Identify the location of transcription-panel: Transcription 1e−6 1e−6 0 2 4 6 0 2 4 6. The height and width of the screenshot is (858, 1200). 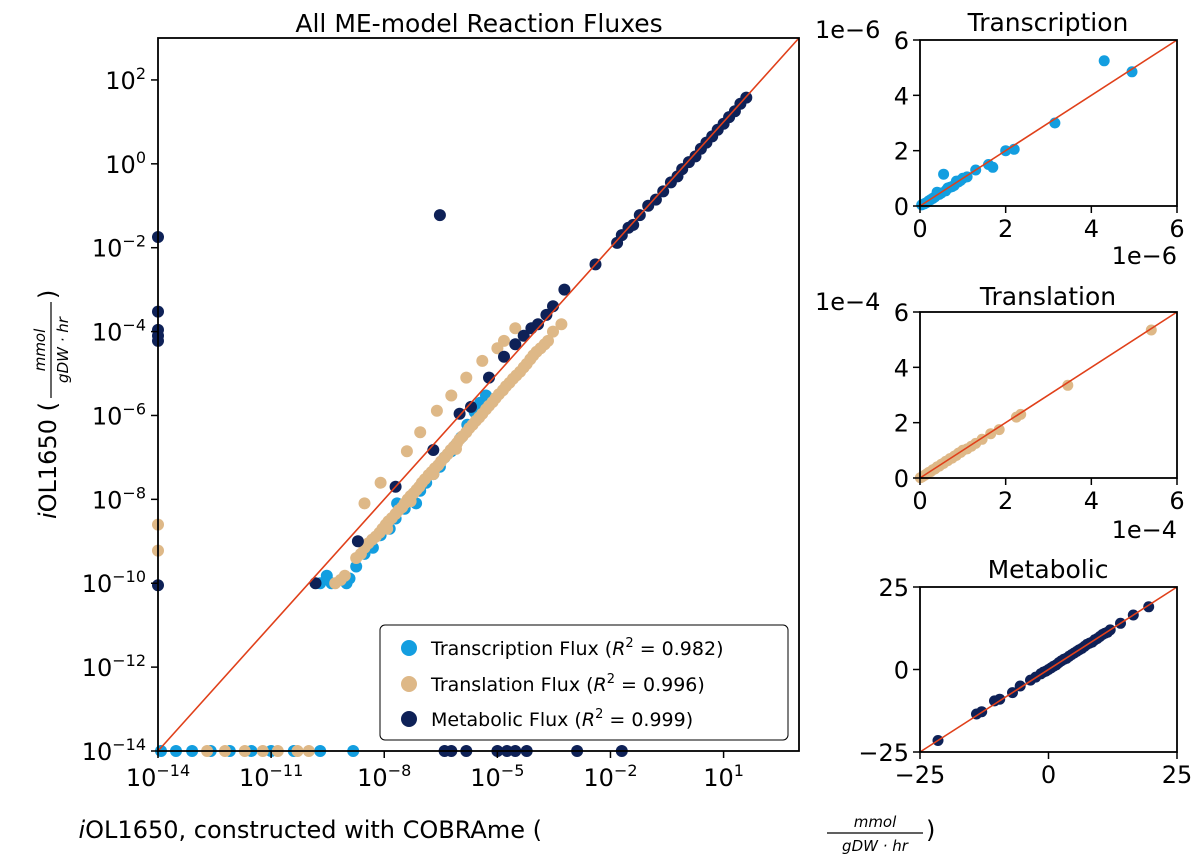
(1000, 139).